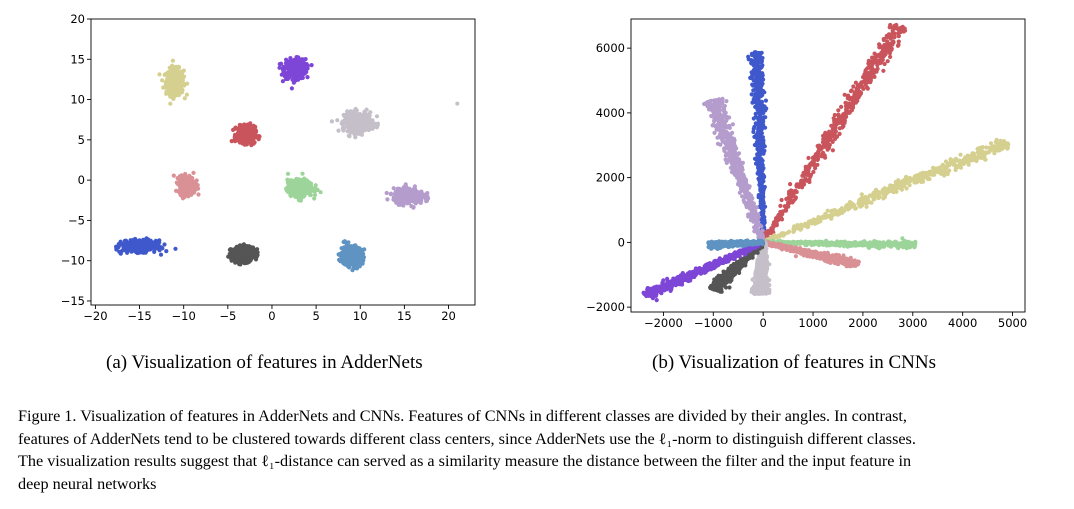 The height and width of the screenshot is (509, 1074). What do you see at coordinates (77, 19) in the screenshot?
I see `y-tick-label: 20` at bounding box center [77, 19].